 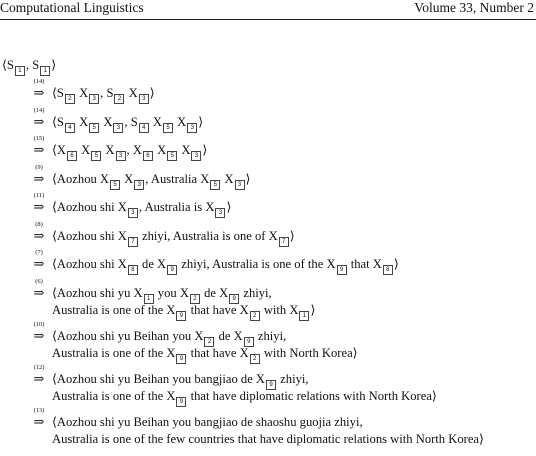 What do you see at coordinates (39, 176) in the screenshot?
I see `derives-arrow-icon: (9) ⇒` at bounding box center [39, 176].